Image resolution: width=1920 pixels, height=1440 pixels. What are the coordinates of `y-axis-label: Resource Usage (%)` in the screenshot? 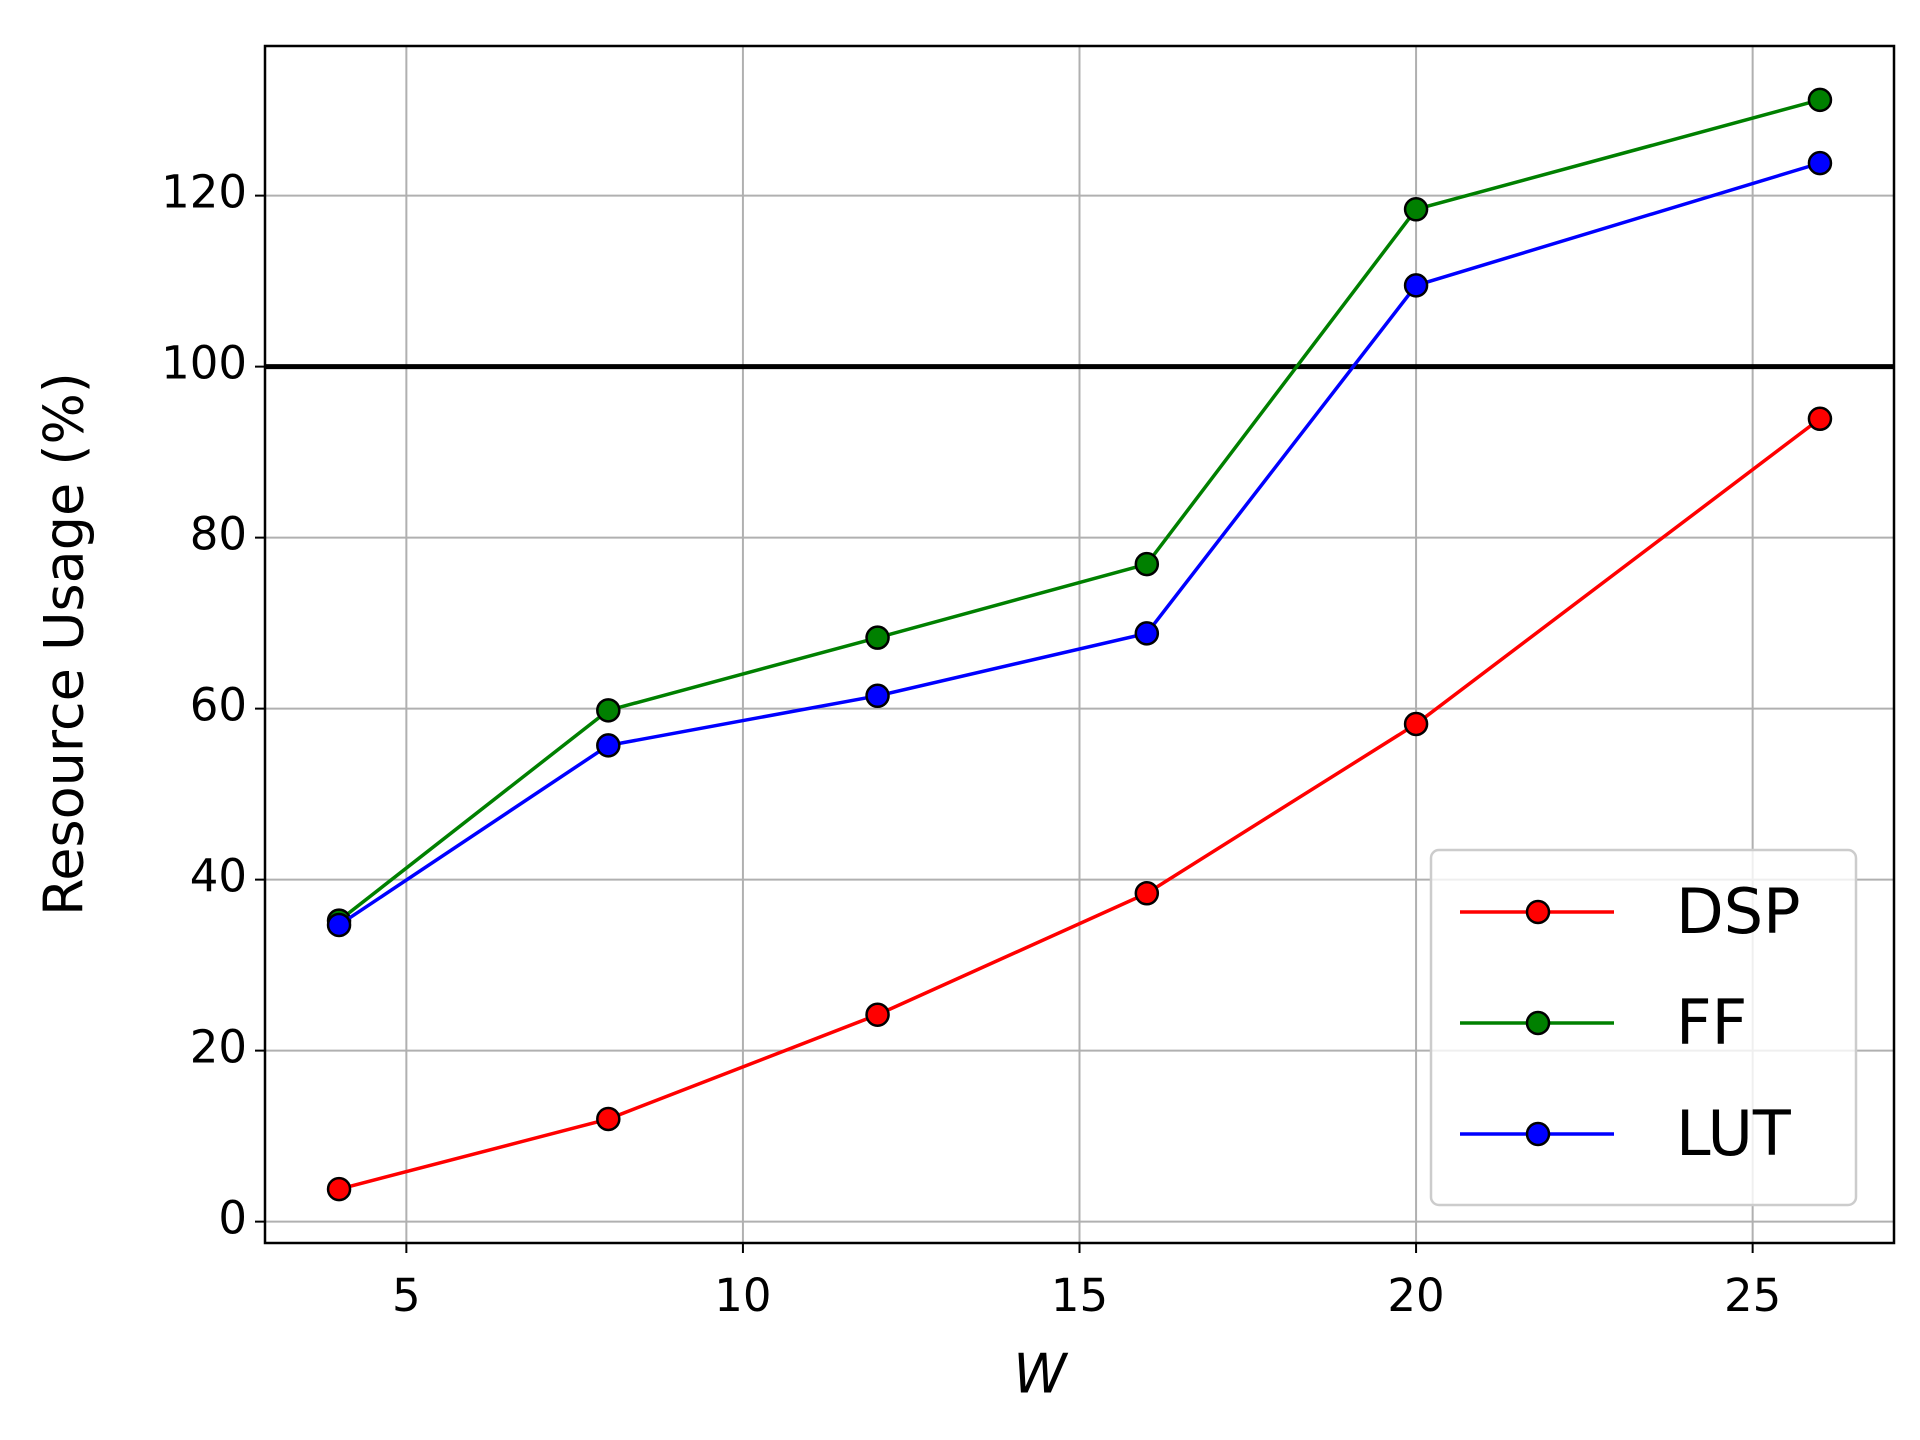 It's located at (64, 644).